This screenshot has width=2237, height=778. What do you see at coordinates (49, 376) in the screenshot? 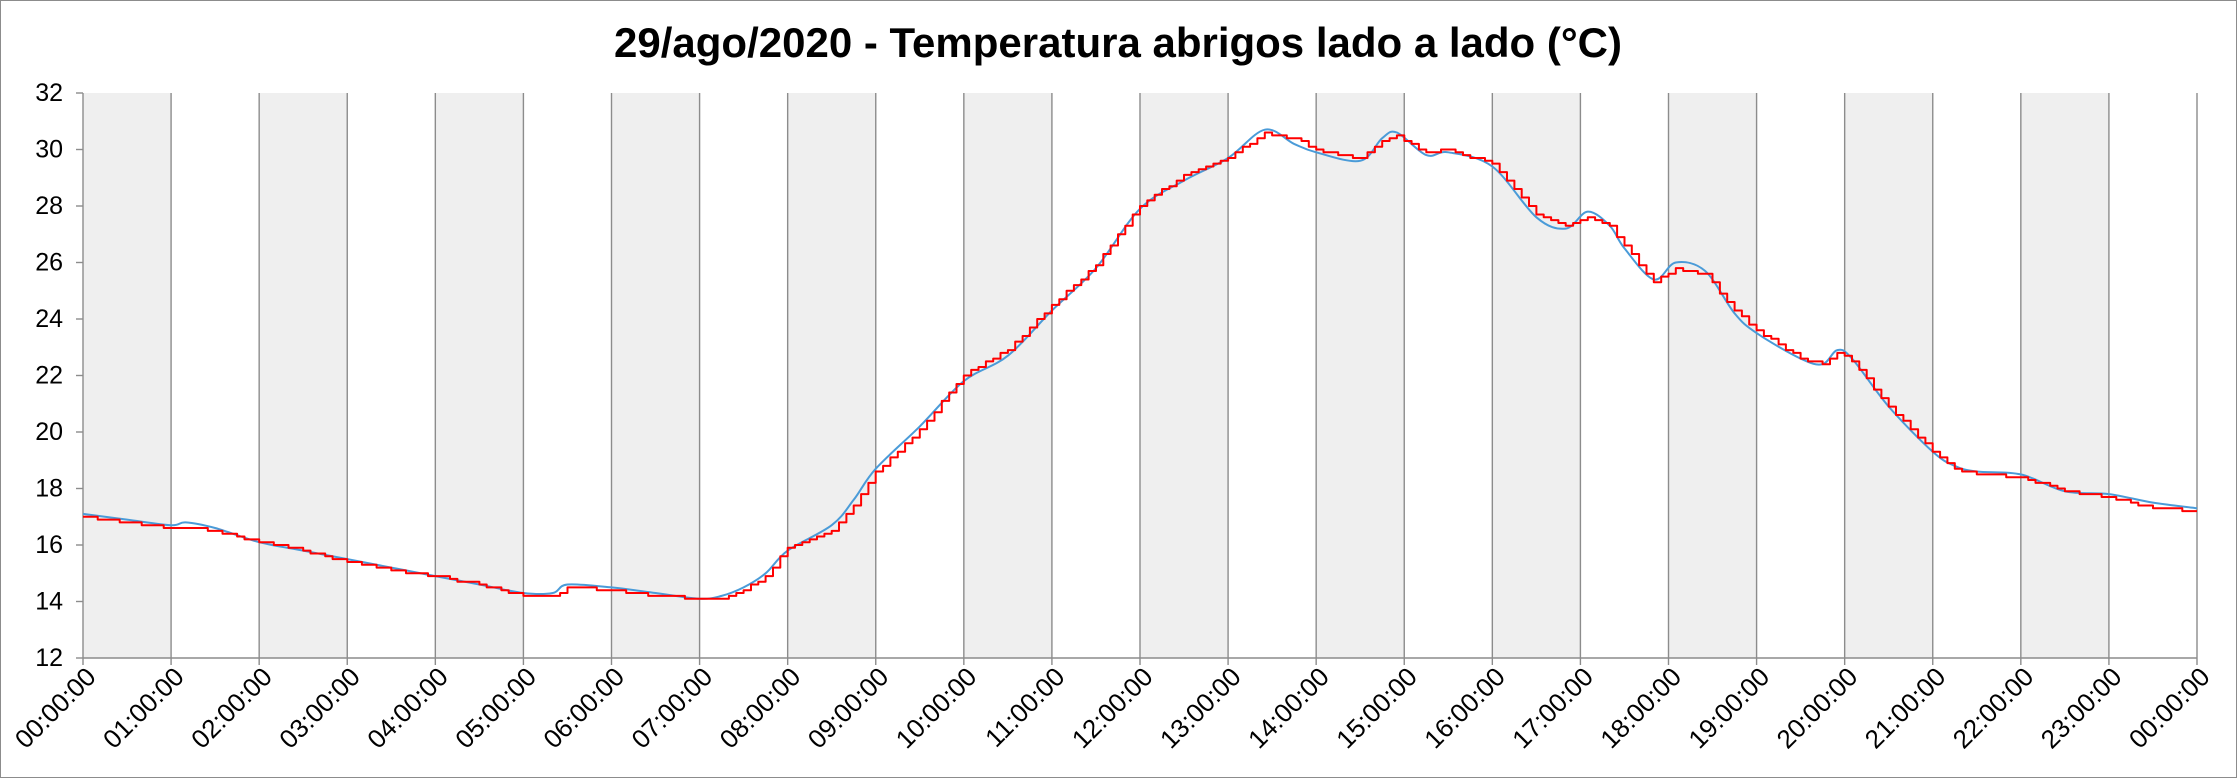
I see `y-tick-label: 22` at bounding box center [49, 376].